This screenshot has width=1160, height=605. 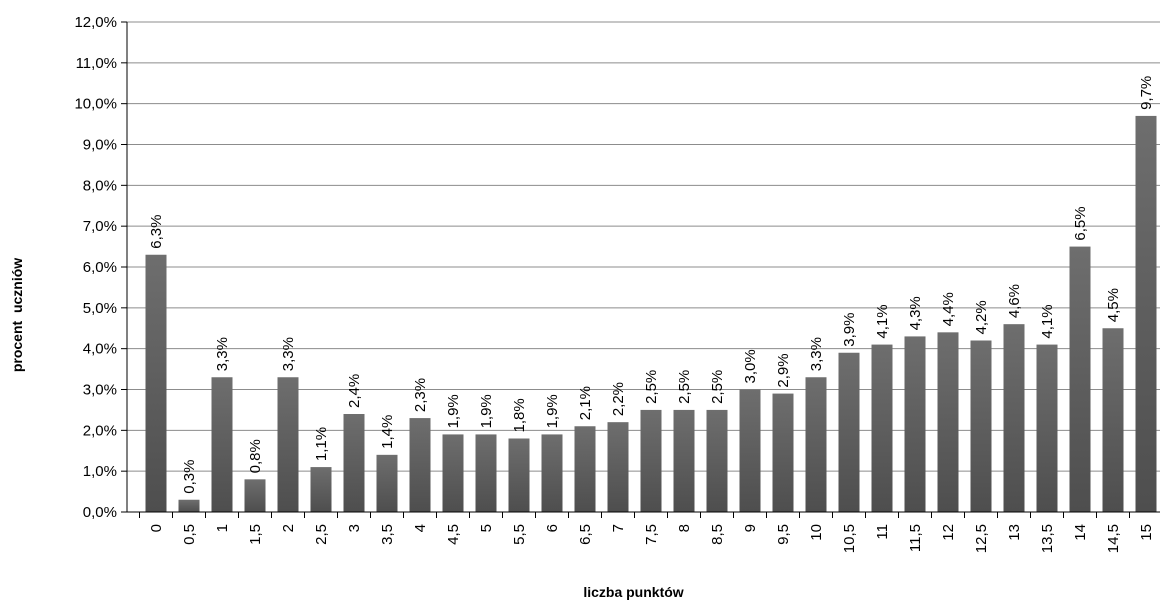 I want to click on data-label: 2,9%, so click(x=783, y=370).